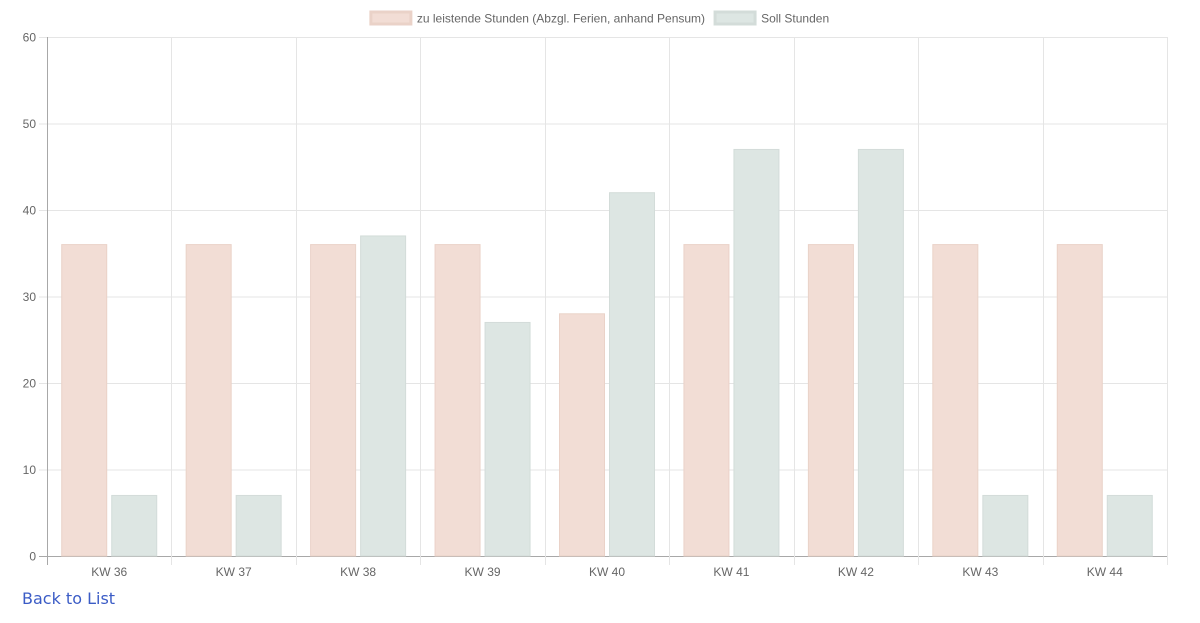 This screenshot has height=623, width=1200. Describe the element at coordinates (358, 572) in the screenshot. I see `x-tick-label: KW 38` at that location.